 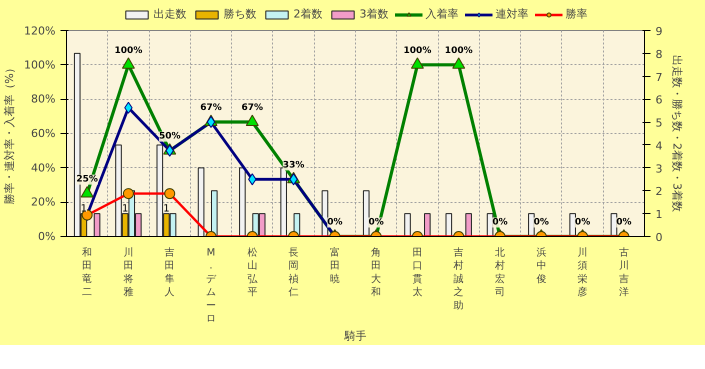 I want to click on x-tick-label: M.デムーロ, so click(x=211, y=286).